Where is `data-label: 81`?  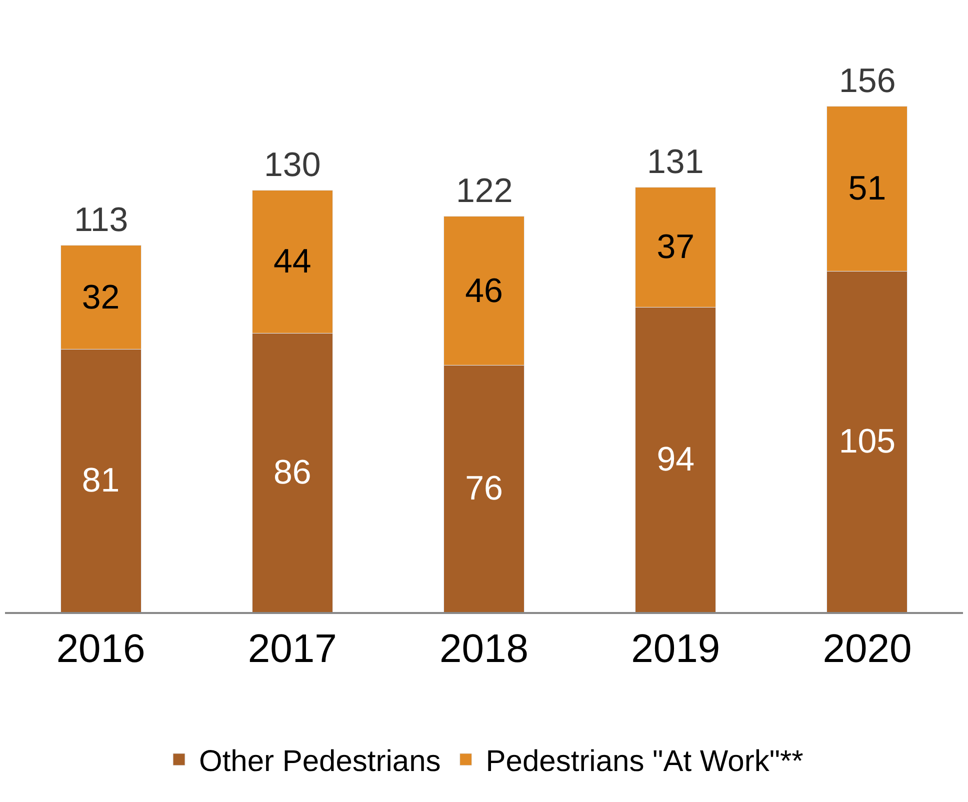
data-label: 81 is located at coordinates (101, 481).